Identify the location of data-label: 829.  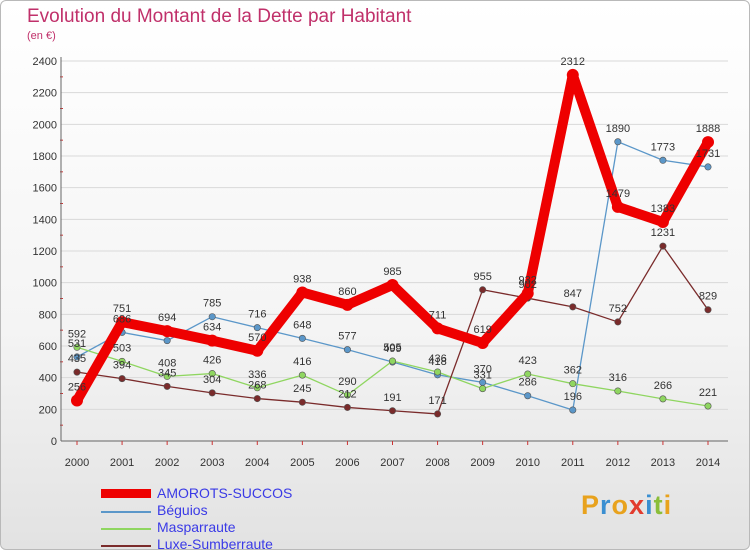
(708, 297).